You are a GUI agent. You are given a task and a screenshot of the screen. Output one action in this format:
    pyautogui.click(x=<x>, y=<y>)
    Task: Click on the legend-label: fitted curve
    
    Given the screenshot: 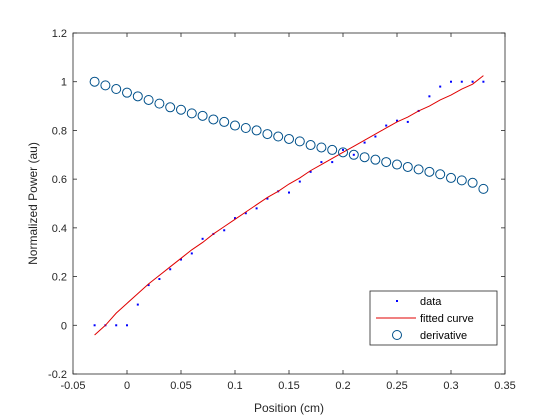 What is the action you would take?
    pyautogui.click(x=447, y=319)
    